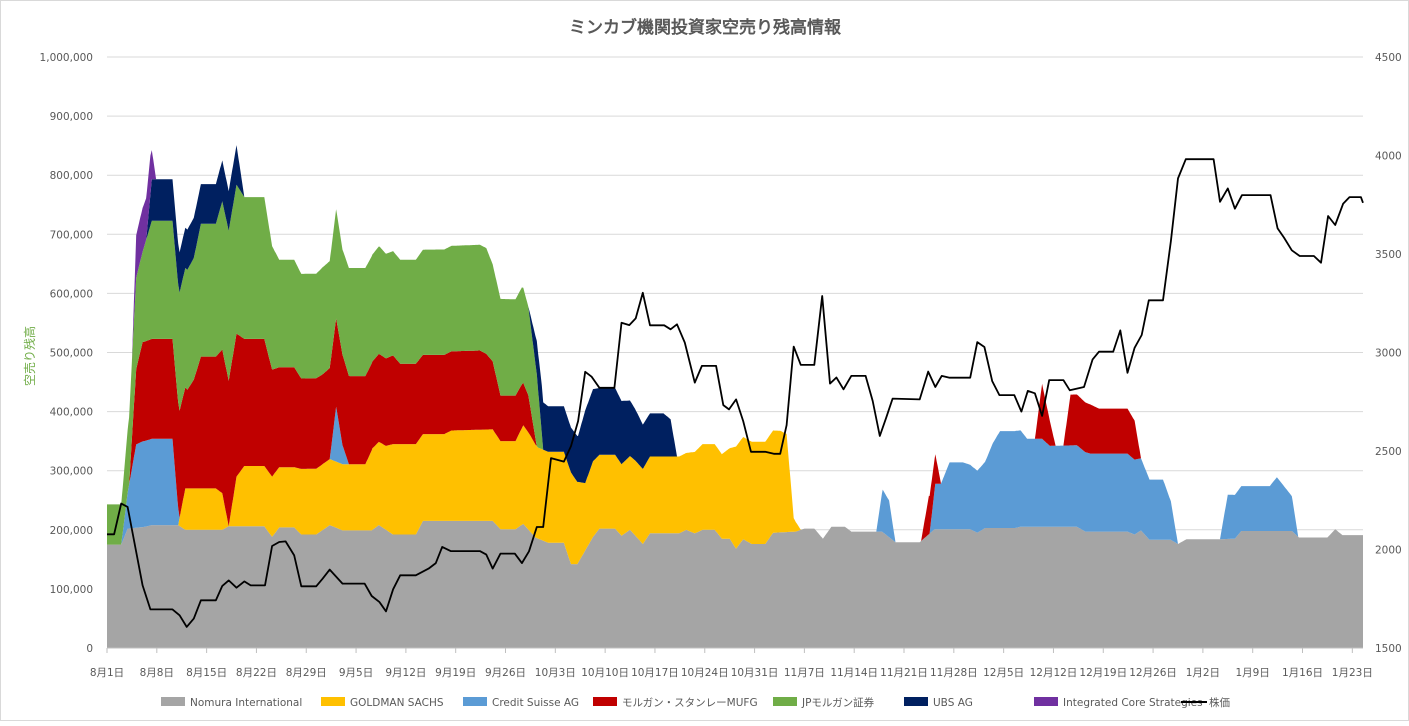  What do you see at coordinates (535, 703) in the screenshot?
I see `legend-label: Credit Suisse AG` at bounding box center [535, 703].